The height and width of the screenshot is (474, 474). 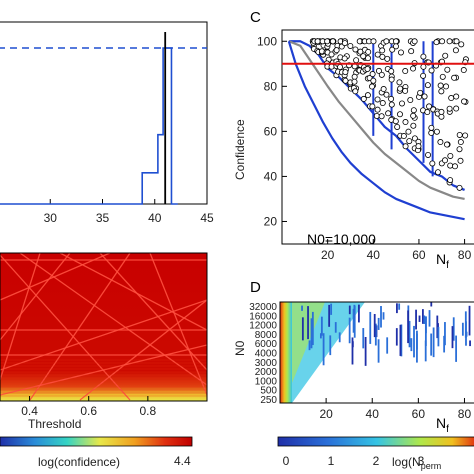 I want to click on panel-d-y-tick-label: 3000, so click(x=266, y=363).